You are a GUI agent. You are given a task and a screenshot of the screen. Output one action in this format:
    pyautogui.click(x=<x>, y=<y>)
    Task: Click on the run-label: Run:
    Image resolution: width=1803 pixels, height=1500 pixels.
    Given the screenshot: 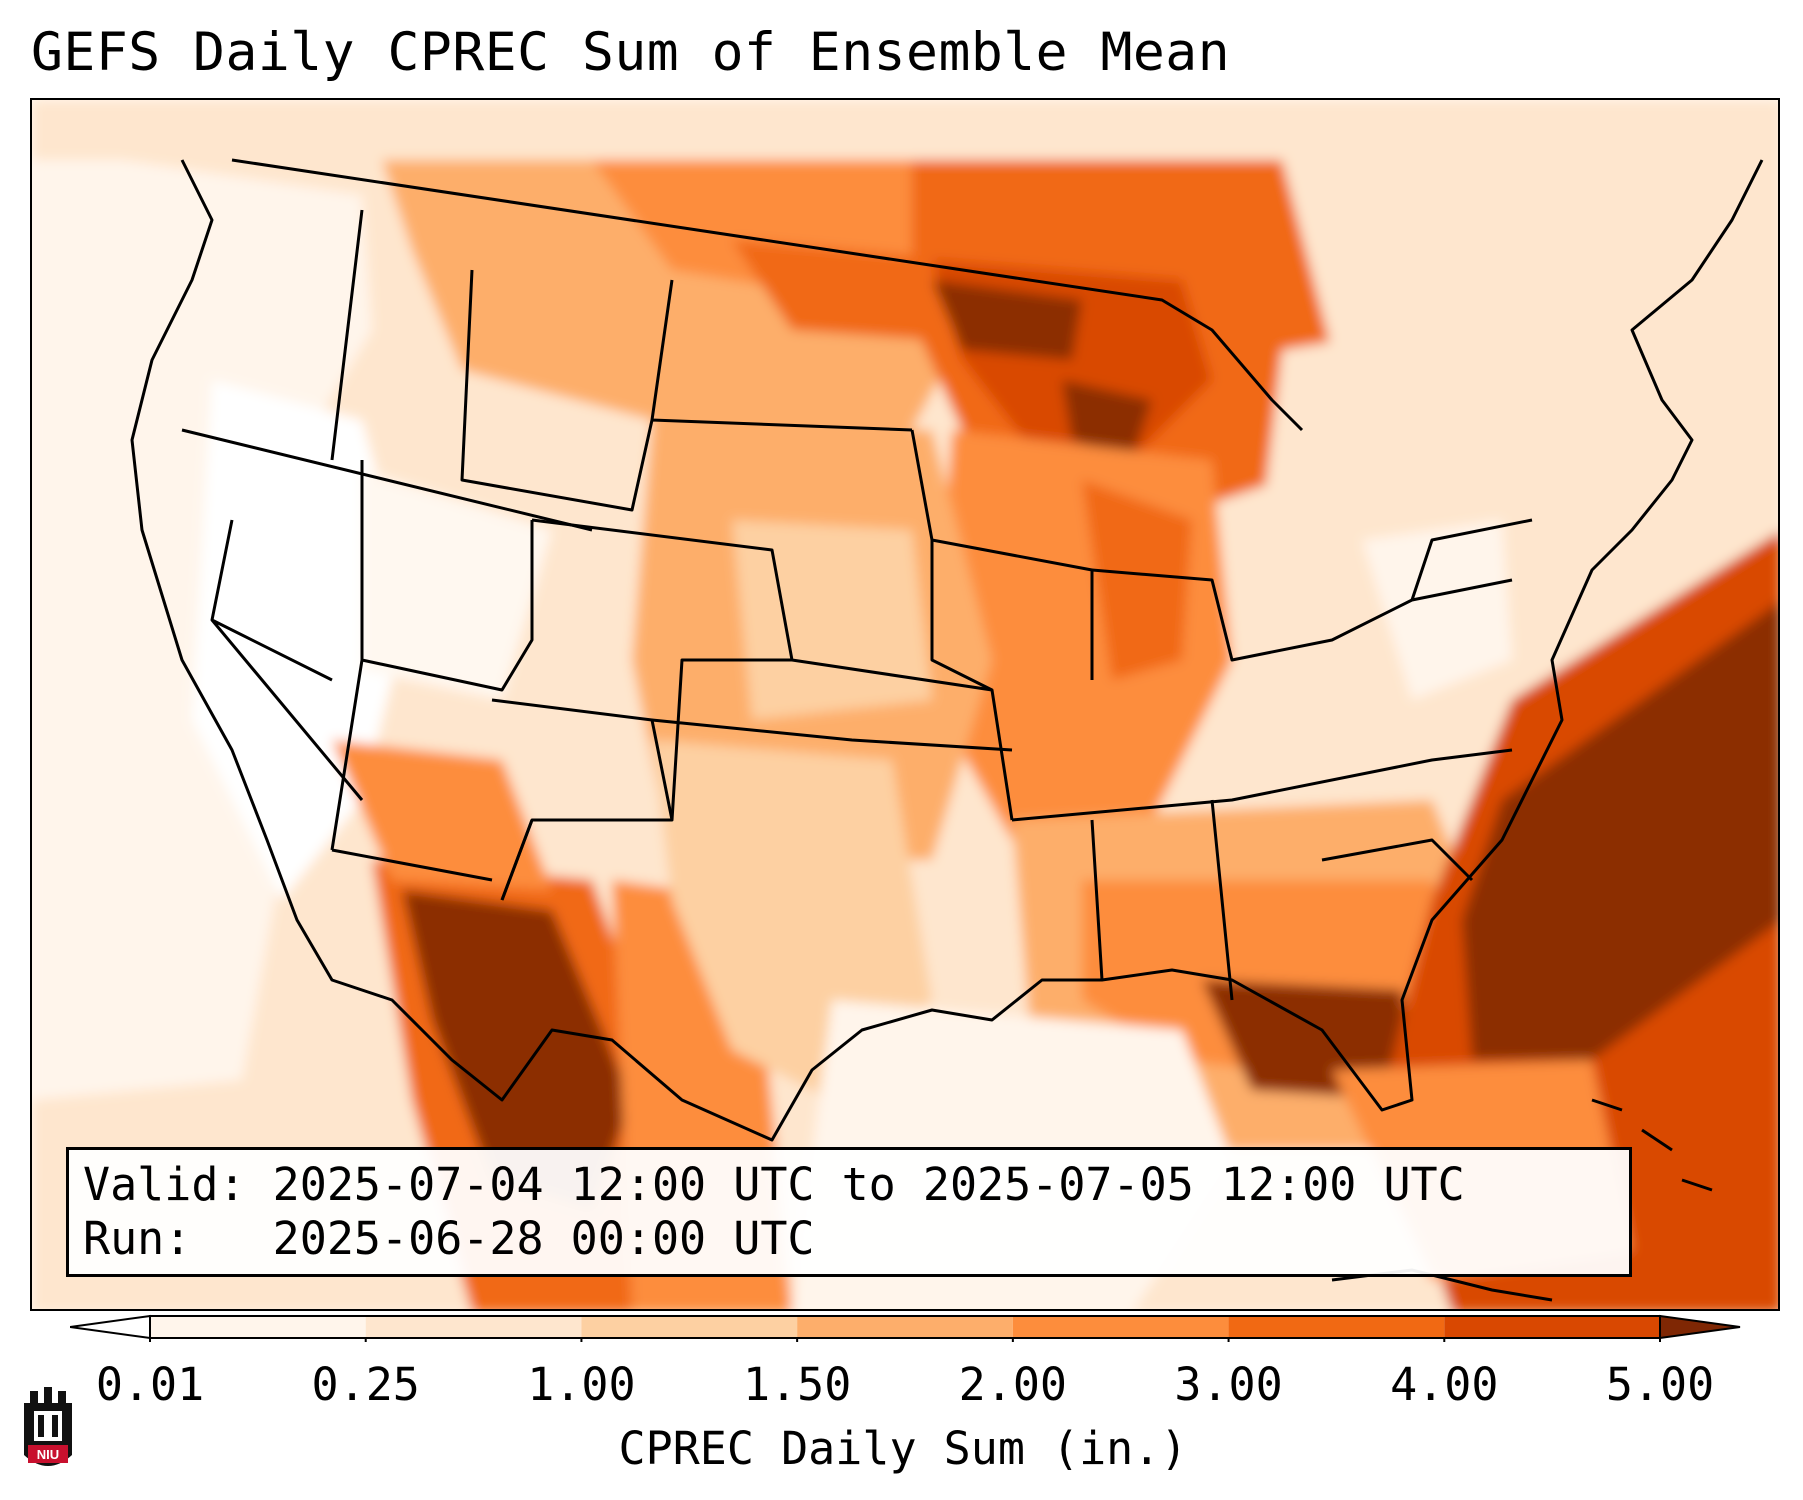 What is the action you would take?
    pyautogui.click(x=137, y=1238)
    